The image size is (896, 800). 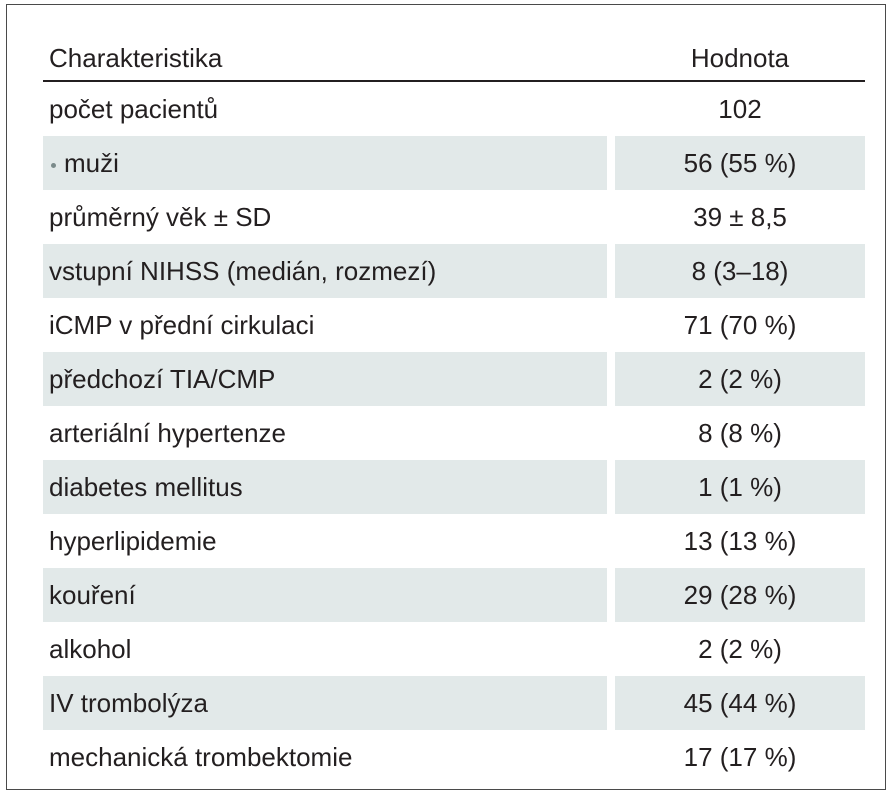 What do you see at coordinates (53, 165) in the screenshot?
I see `bullet-icon` at bounding box center [53, 165].